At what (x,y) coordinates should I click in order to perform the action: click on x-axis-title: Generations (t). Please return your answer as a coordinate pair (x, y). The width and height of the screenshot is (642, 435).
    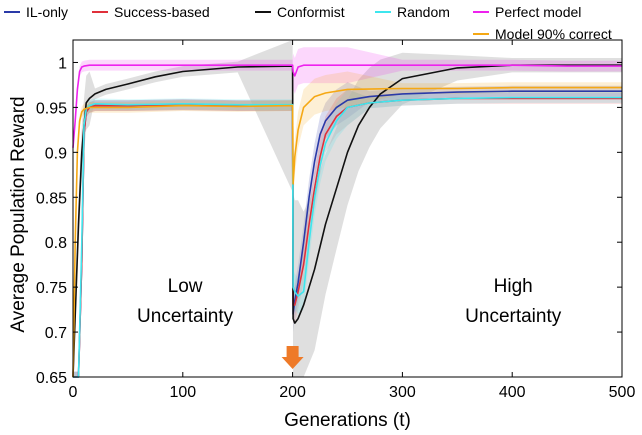
    Looking at the image, I should click on (347, 420).